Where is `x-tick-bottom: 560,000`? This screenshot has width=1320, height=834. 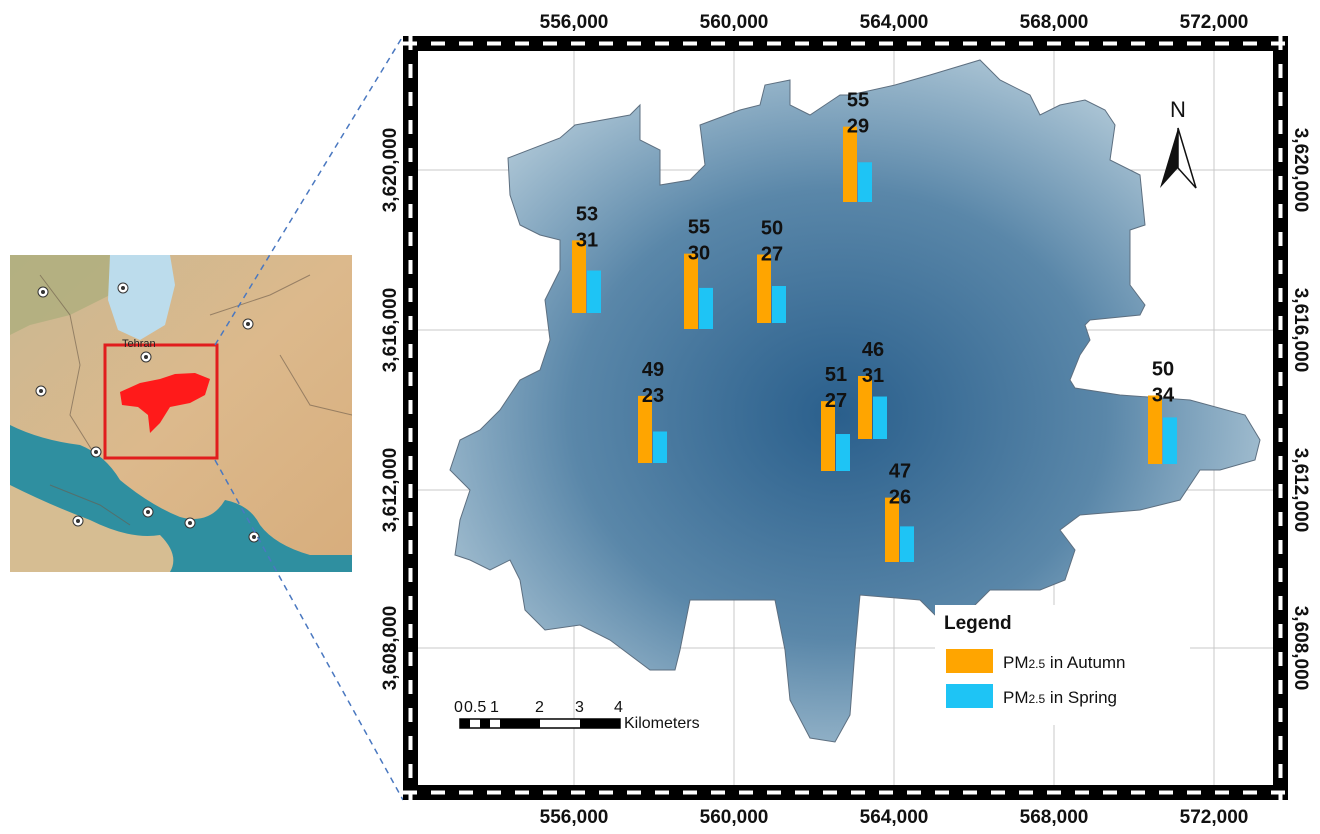 x-tick-bottom: 560,000 is located at coordinates (734, 817).